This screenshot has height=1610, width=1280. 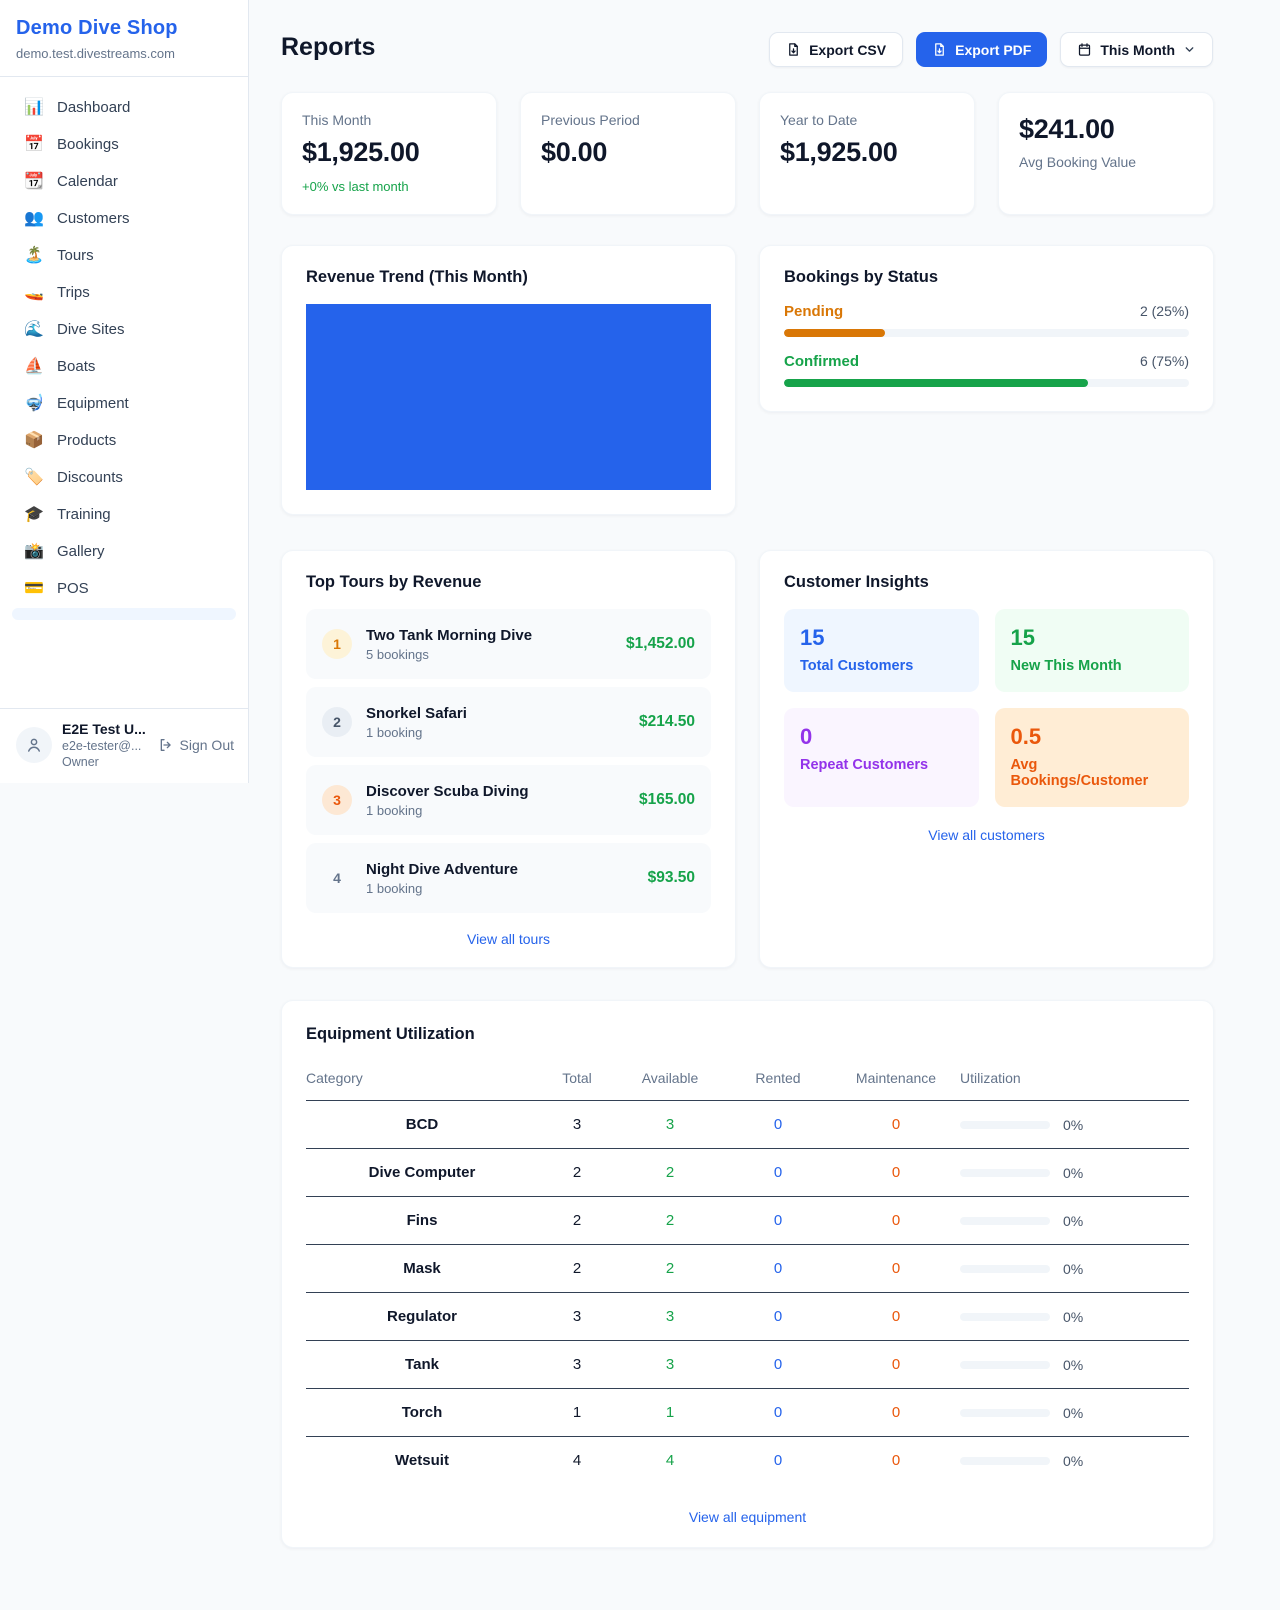 What do you see at coordinates (34, 477) in the screenshot?
I see `discounts-icon: 🏷️` at bounding box center [34, 477].